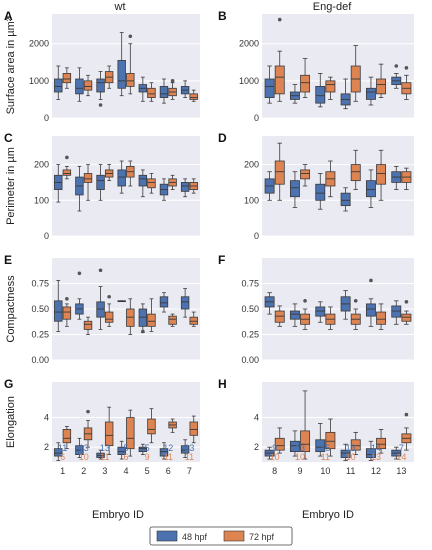  What do you see at coordinates (250, 309) in the screenshot?
I see `y-tick-label: 0.50` at bounding box center [250, 309].